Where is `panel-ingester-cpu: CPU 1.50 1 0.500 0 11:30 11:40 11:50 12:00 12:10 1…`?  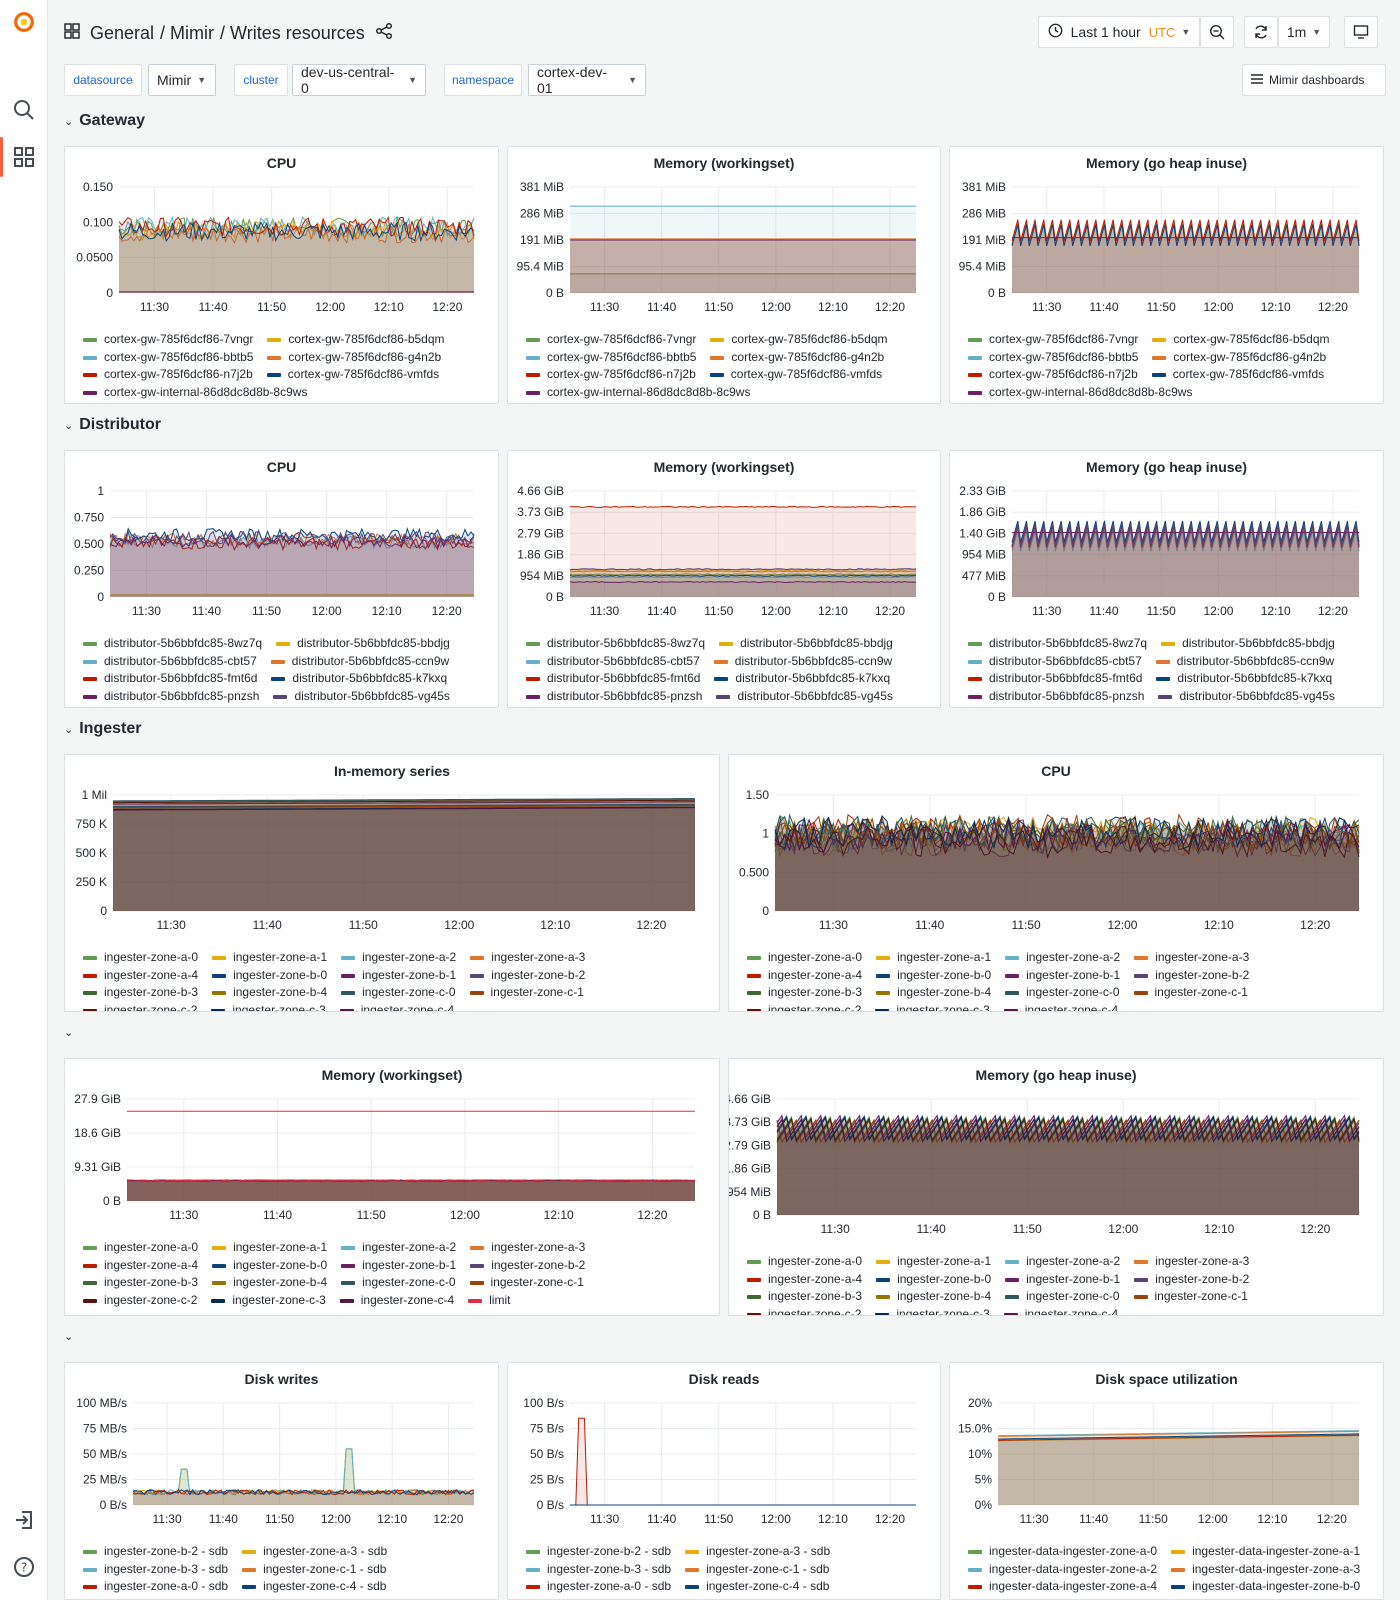 panel-ingester-cpu: CPU 1.50 1 0.500 0 11:30 11:40 11:50 12:00 12:10 1… is located at coordinates (1056, 883).